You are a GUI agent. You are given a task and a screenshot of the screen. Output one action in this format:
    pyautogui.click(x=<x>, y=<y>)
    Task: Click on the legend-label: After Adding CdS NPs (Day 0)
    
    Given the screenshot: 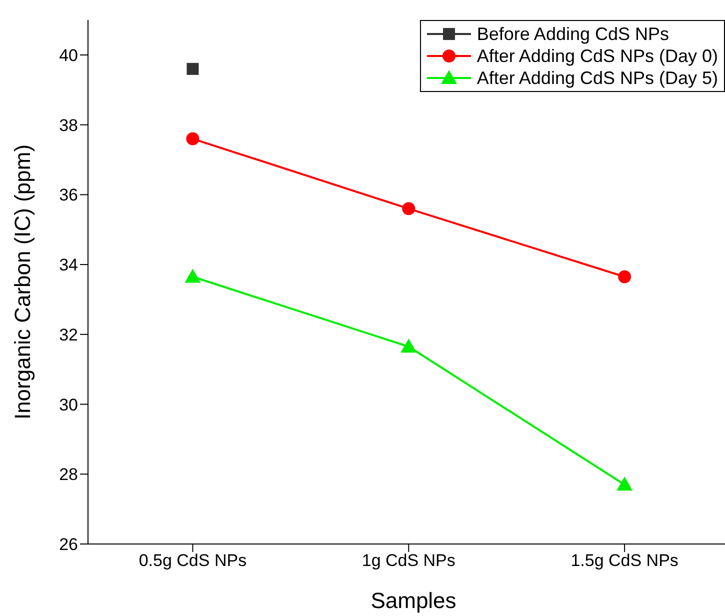 What is the action you would take?
    pyautogui.click(x=597, y=56)
    